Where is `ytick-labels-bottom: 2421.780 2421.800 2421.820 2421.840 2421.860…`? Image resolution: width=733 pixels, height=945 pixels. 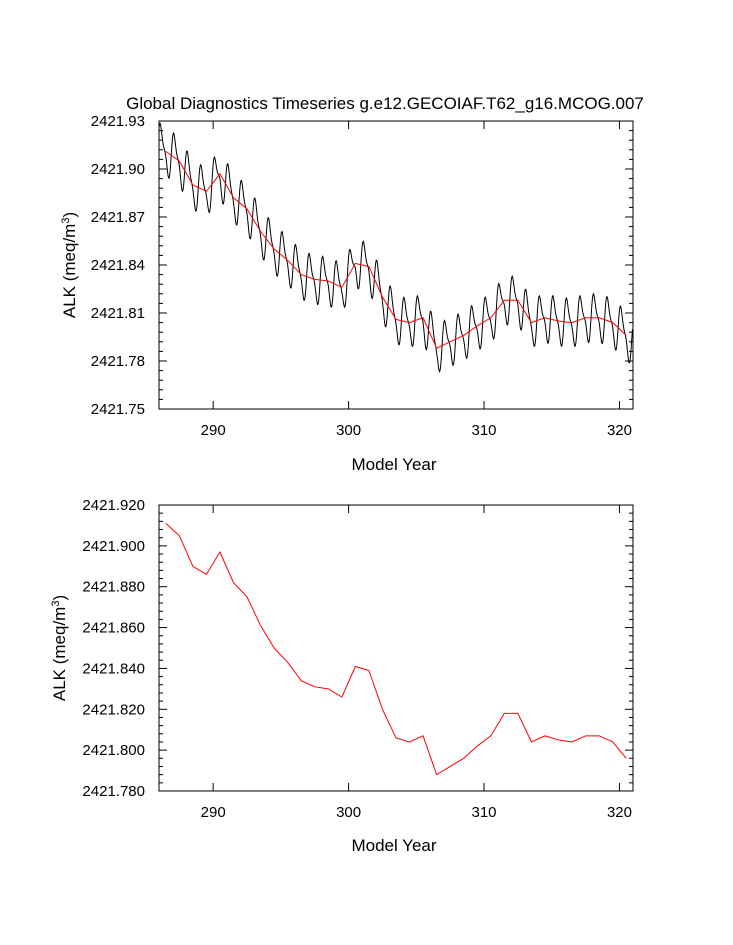 ytick-labels-bottom: 2421.780 2421.800 2421.820 2421.840 2421.860… is located at coordinates (113, 648).